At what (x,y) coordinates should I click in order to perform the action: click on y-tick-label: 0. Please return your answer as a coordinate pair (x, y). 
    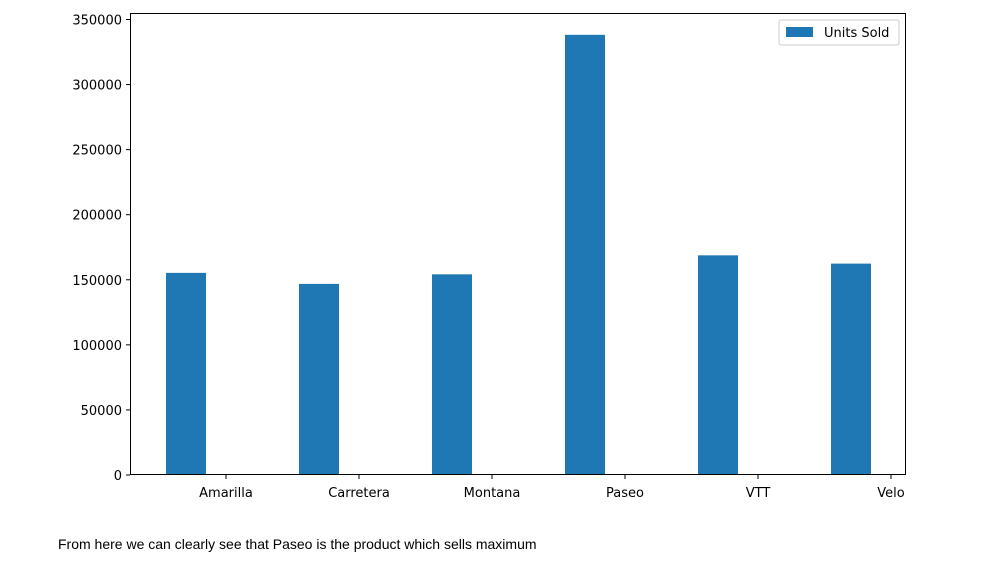
    Looking at the image, I should click on (118, 476).